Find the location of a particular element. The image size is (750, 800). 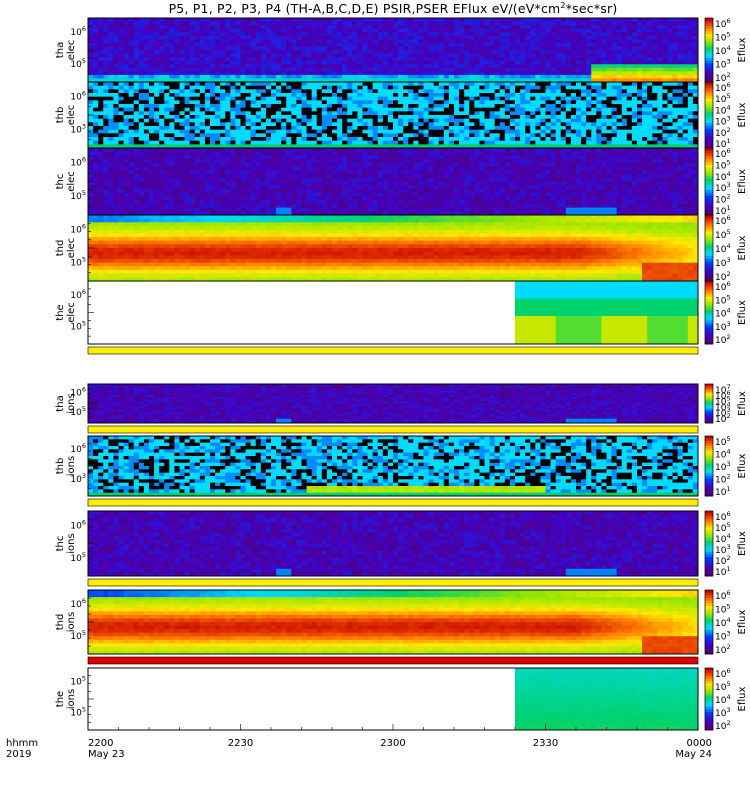

colorbar-swatch is located at coordinates (709, 139).